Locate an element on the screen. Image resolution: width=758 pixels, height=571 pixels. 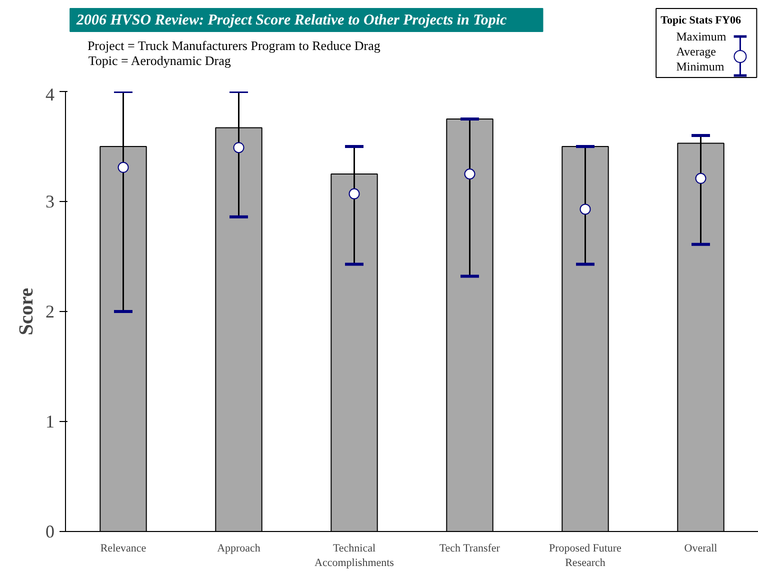
text: Topic = Aerodynamic Drag is located at coordinates (160, 60).